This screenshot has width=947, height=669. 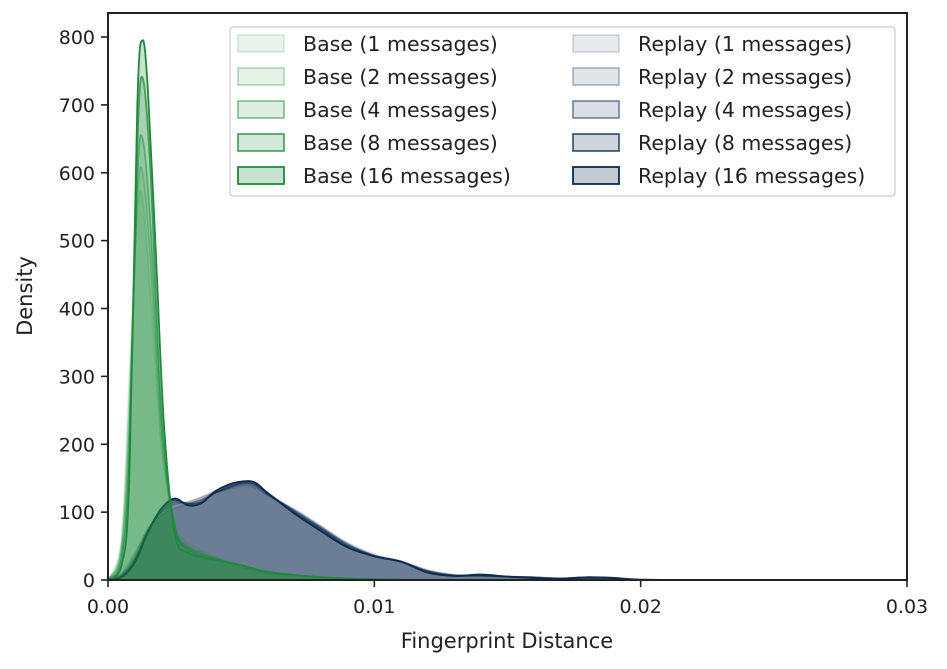 What do you see at coordinates (77, 377) in the screenshot?
I see `y-tick-label: 300` at bounding box center [77, 377].